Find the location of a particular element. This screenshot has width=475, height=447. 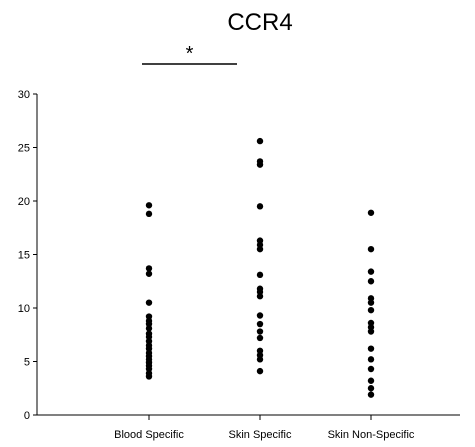

y-tick-label: 10 is located at coordinates (24, 309).